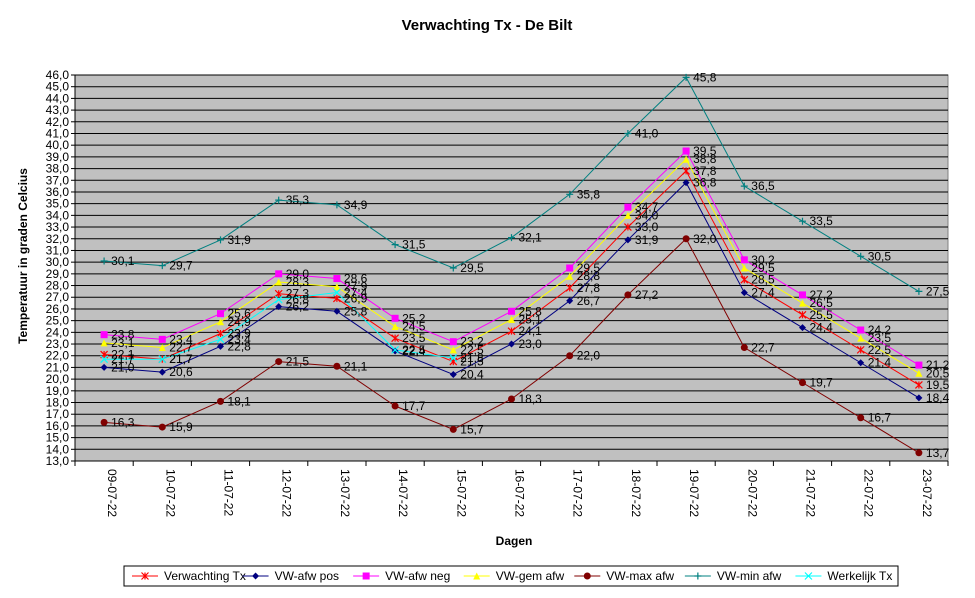 Image resolution: width=975 pixels, height=598 pixels. Describe the element at coordinates (123, 355) in the screenshot. I see `data-label: 22,1` at that location.